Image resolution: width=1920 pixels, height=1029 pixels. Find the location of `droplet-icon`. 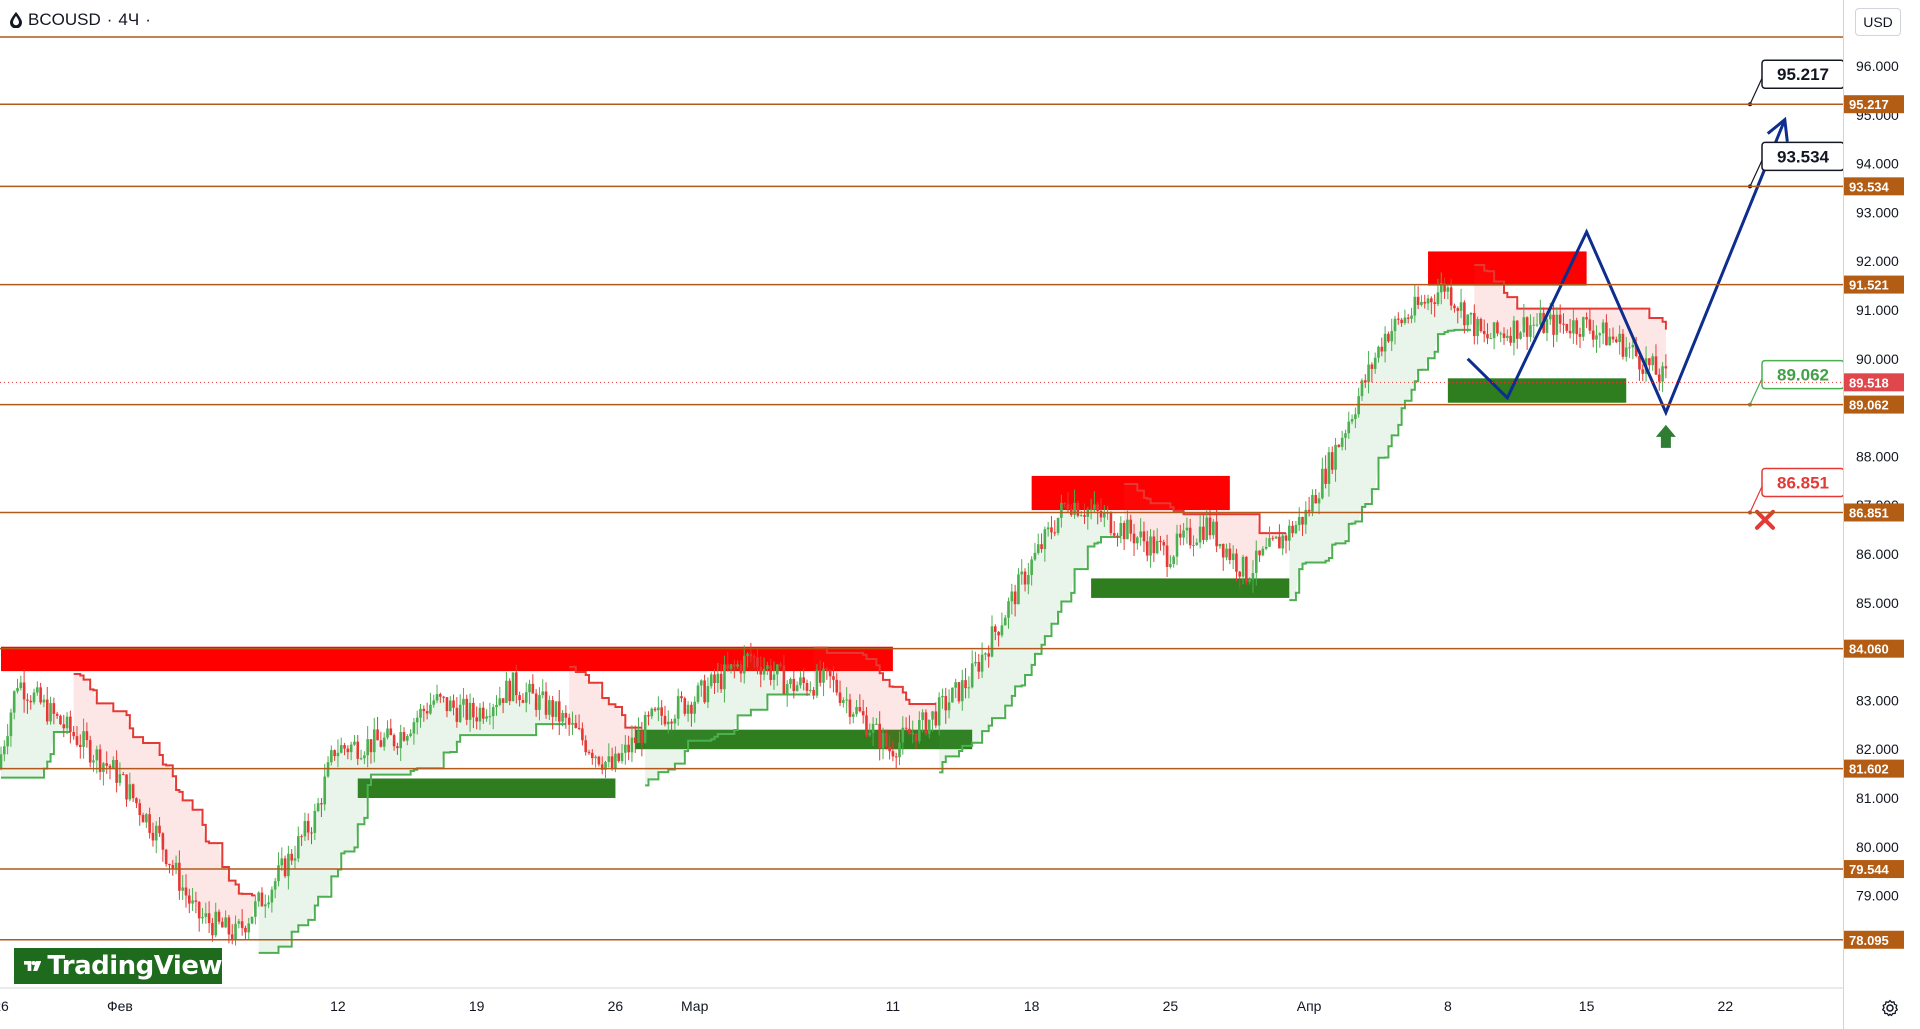

droplet-icon is located at coordinates (16, 20).